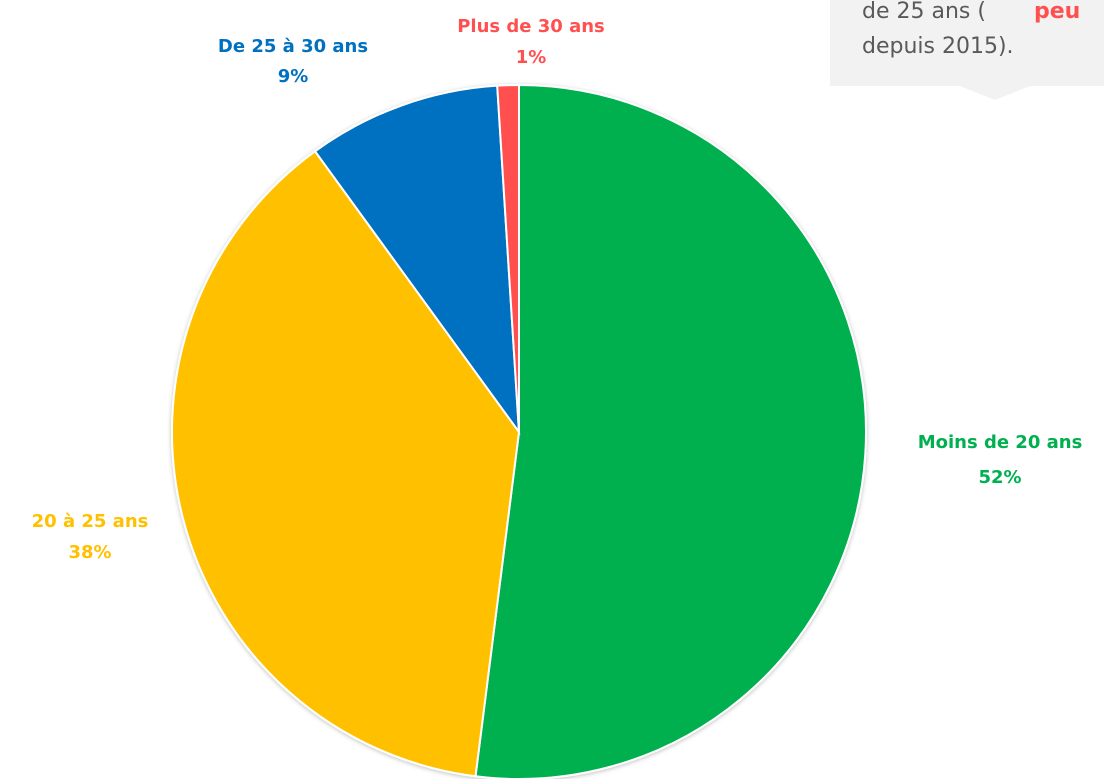  I want to click on callout-text: depuis 2015)., so click(938, 46).